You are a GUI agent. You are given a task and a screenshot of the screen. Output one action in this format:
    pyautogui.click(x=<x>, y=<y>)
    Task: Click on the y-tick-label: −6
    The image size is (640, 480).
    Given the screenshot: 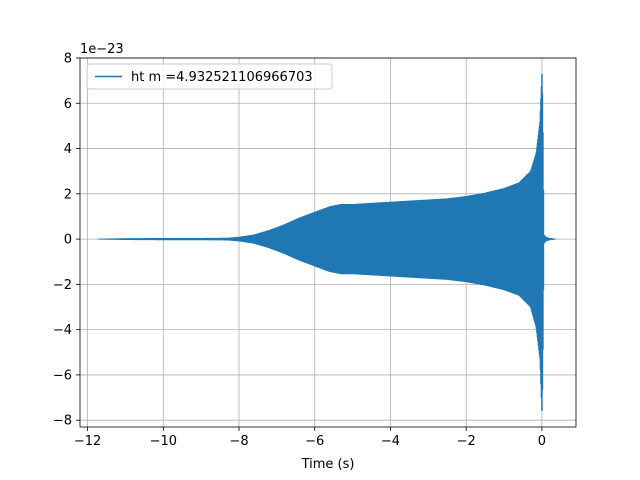 What is the action you would take?
    pyautogui.click(x=62, y=375)
    